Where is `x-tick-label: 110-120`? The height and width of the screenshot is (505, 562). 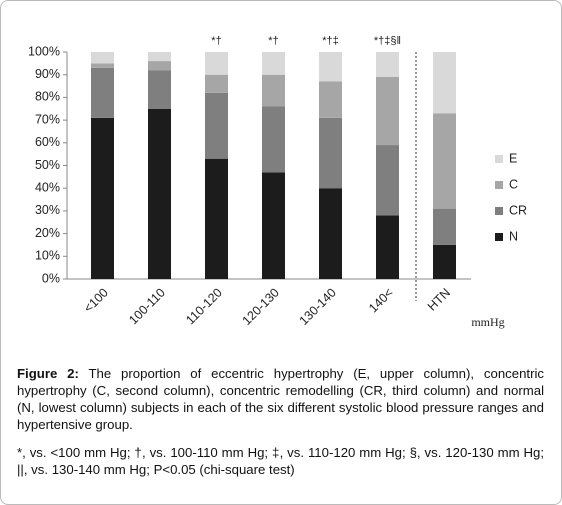 x-tick-label: 110-120 is located at coordinates (204, 307).